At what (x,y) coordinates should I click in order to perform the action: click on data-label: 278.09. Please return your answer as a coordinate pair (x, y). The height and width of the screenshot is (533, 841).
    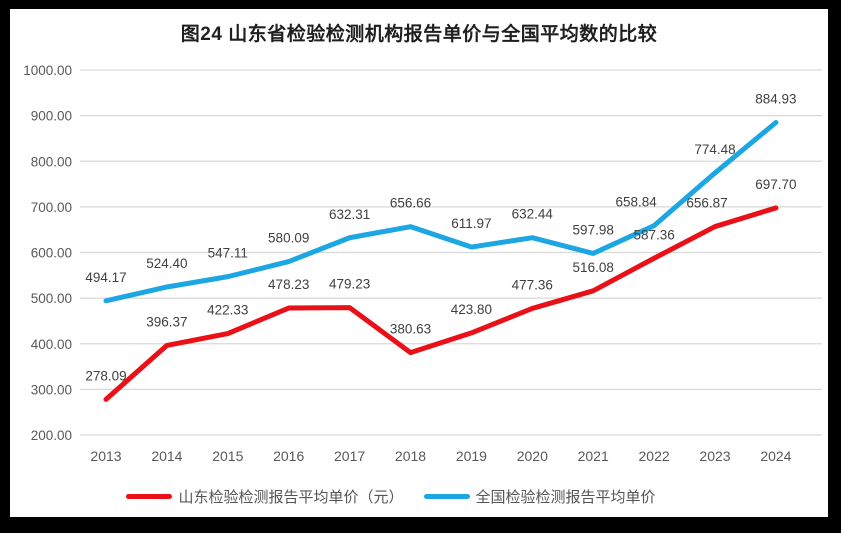
    Looking at the image, I should click on (105, 375).